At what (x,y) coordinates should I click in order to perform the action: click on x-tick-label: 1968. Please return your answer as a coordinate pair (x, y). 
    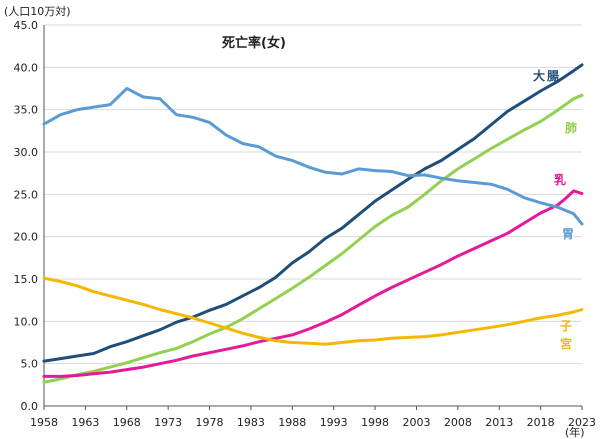
    Looking at the image, I should click on (127, 422).